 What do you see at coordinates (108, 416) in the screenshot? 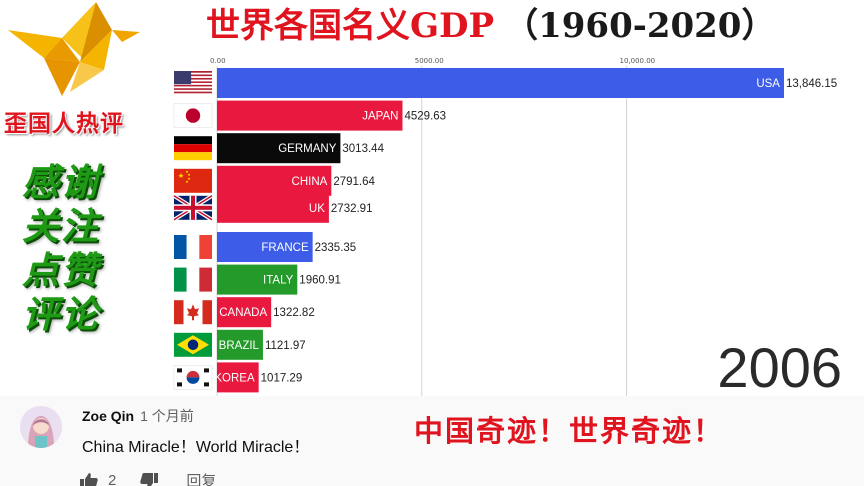
I see `comment-author-name: Zoe Qin` at bounding box center [108, 416].